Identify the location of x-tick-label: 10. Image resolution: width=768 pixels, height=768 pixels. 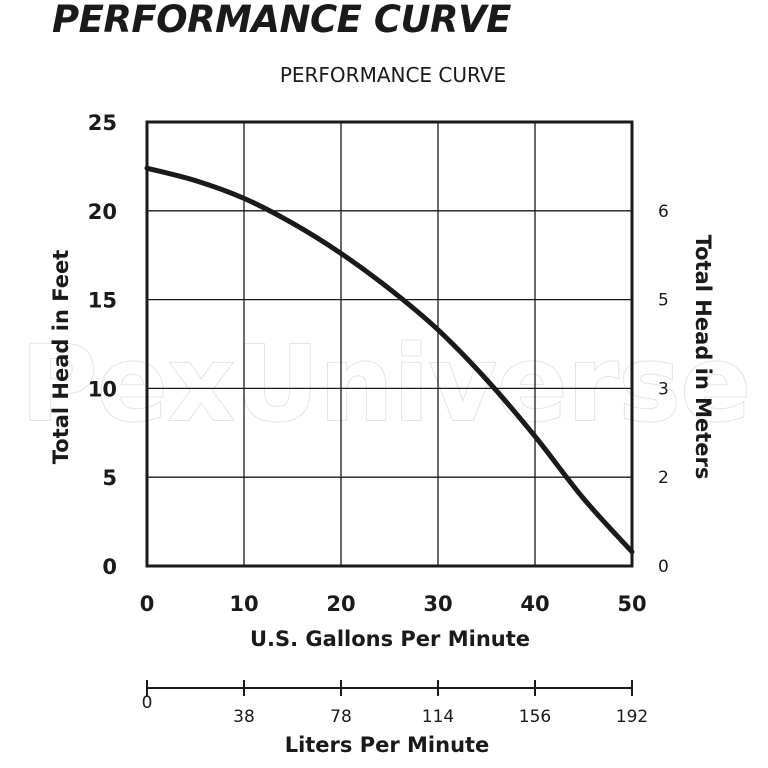
(243, 604).